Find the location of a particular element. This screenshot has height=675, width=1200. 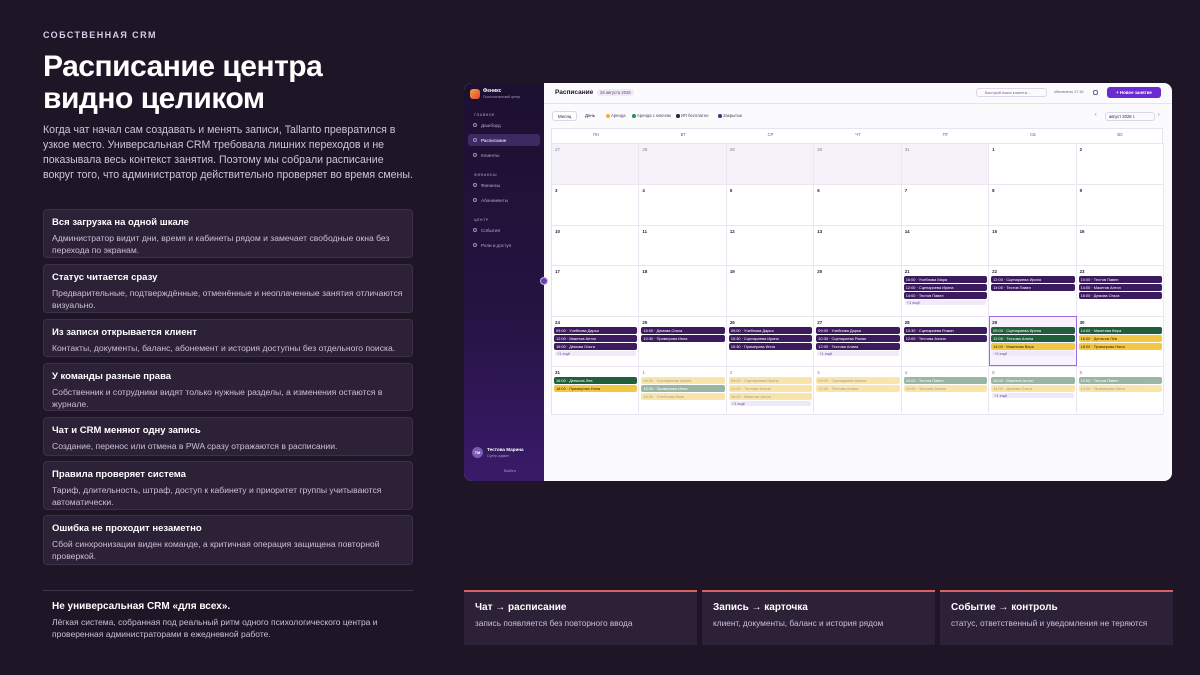

day-cell: 2 is located at coordinates (1120, 163).